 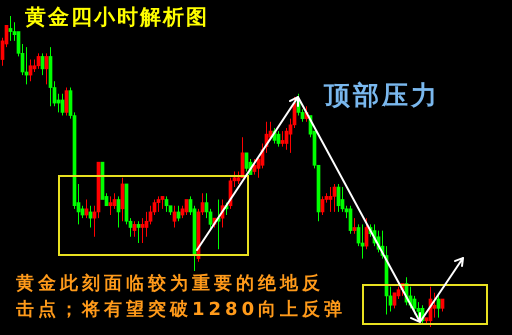 What do you see at coordinates (382, 96) in the screenshot?
I see `annotation: 顶部压力` at bounding box center [382, 96].